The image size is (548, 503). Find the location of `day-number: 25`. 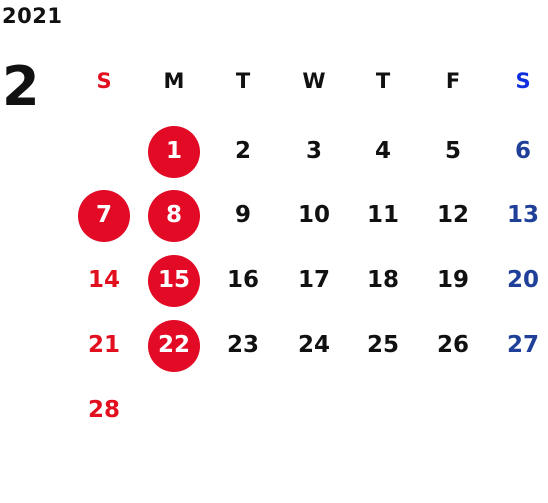

day-number: 25 is located at coordinates (382, 345).